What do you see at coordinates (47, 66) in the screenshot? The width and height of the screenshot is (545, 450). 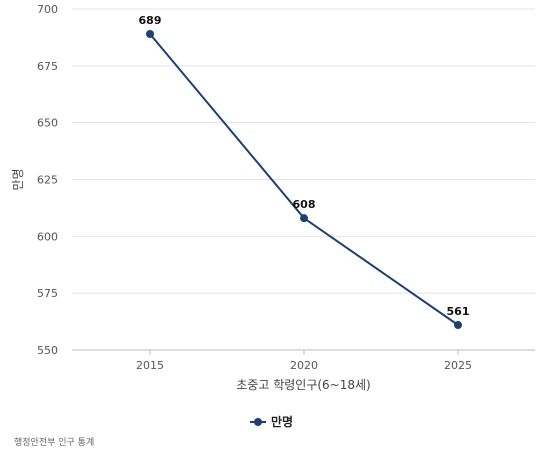 I see `y-tick-label: 675` at bounding box center [47, 66].